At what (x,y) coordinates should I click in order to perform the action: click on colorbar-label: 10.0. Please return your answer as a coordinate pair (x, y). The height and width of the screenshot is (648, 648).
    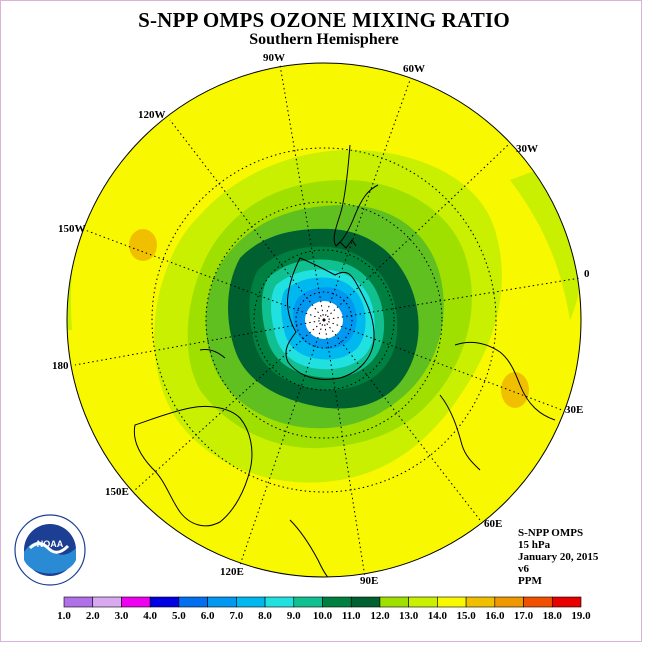
    Looking at the image, I should click on (322, 616).